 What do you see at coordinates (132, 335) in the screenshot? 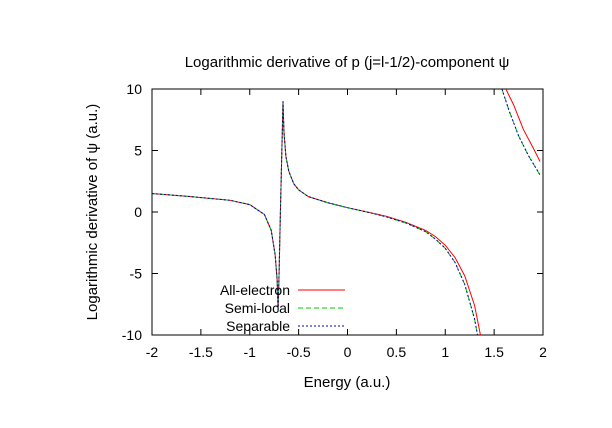
I see `y-tick-label: -10` at bounding box center [132, 335].